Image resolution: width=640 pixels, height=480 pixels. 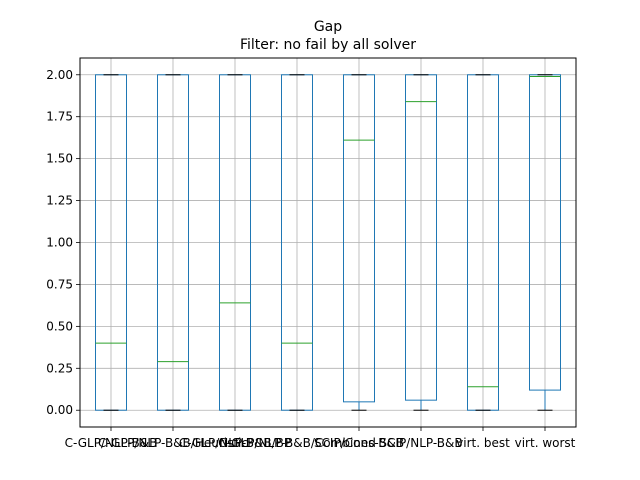 I want to click on x-tick-label: C-GLP/NLP-B&B, so click(x=111, y=443).